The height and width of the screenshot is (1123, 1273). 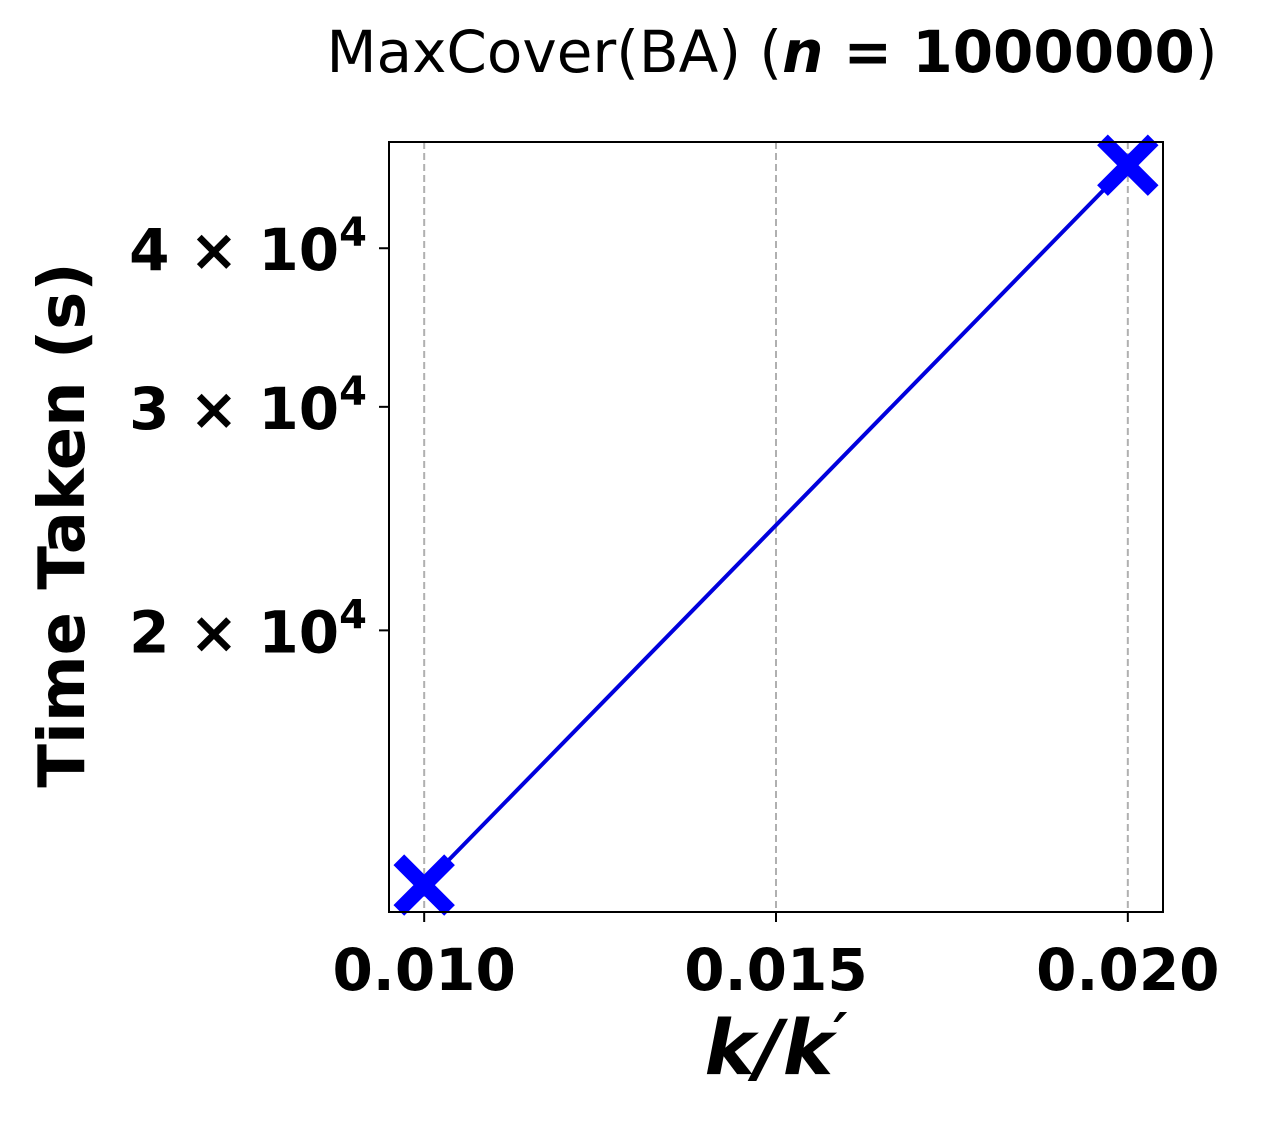 What do you see at coordinates (810, 1047) in the screenshot?
I see `x-label-k-prime: k` at bounding box center [810, 1047].